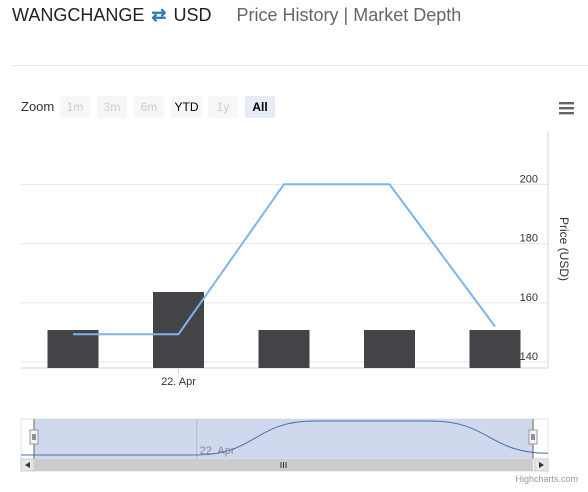 This screenshot has width=588, height=492. I want to click on y-tick-label: 140, so click(529, 357).